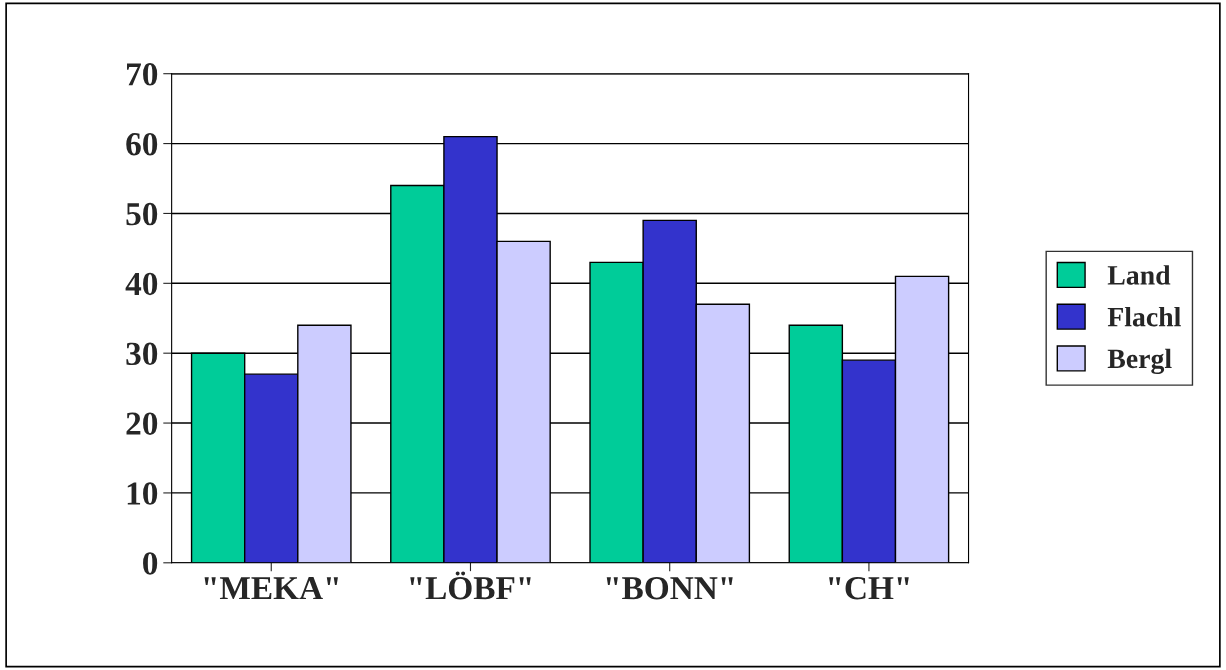 The image size is (1226, 670). Describe the element at coordinates (142, 423) in the screenshot. I see `y-tick-label: 20` at that location.